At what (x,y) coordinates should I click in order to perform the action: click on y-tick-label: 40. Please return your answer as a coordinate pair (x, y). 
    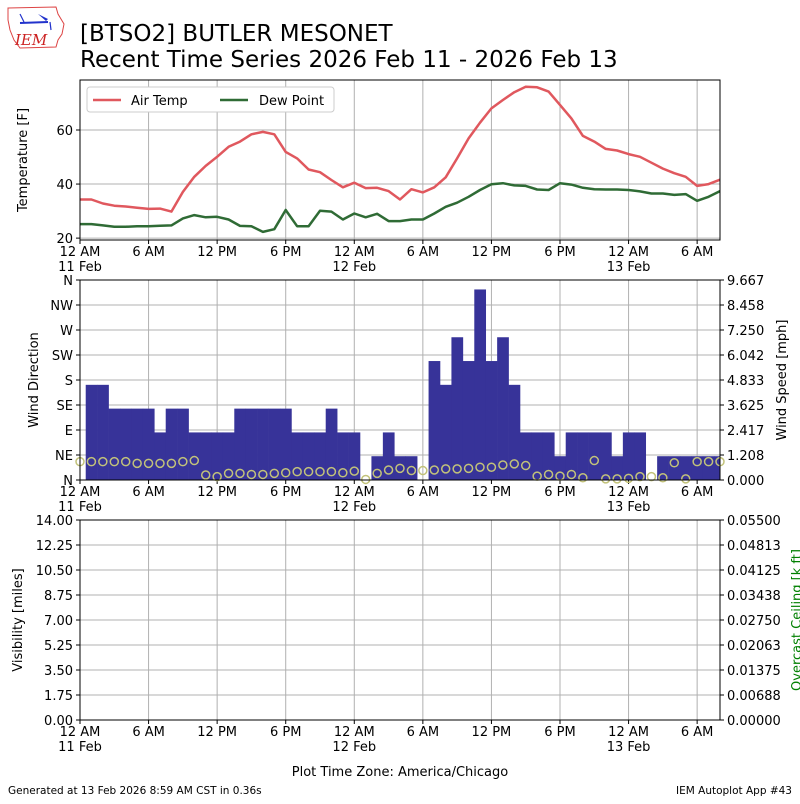
    Looking at the image, I should click on (64, 185).